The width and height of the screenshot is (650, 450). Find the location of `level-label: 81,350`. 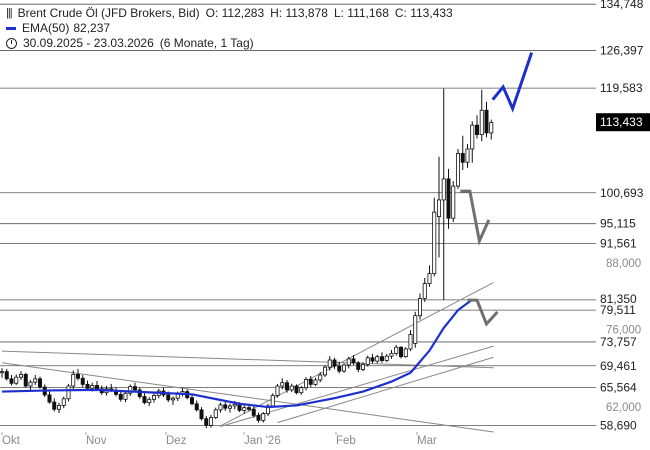

level-label: 81,350 is located at coordinates (618, 299).